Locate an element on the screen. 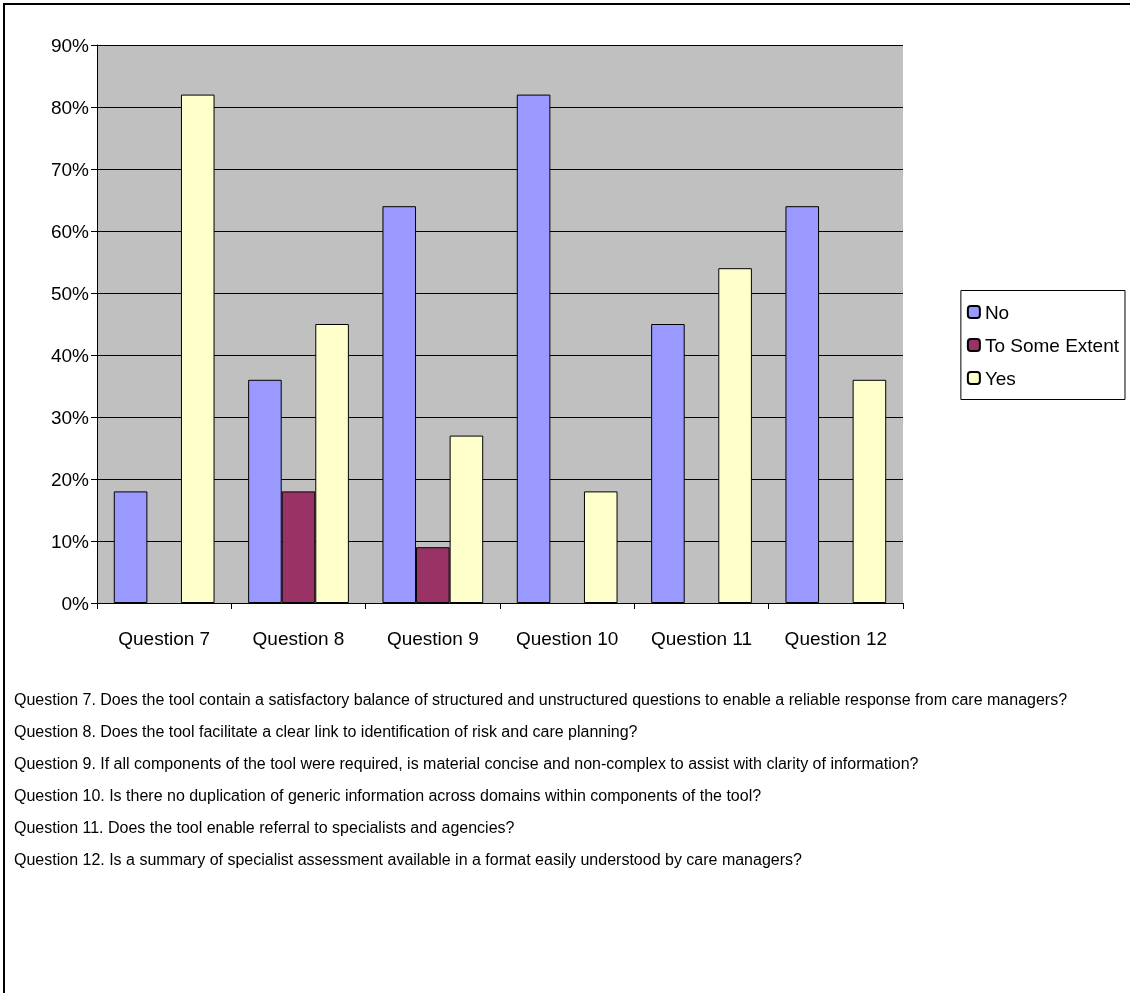 Image resolution: width=1133 pixels, height=994 pixels. text: Question 9. If all components of the tool were required, is material concise and non-complex to assist with clarity of information? is located at coordinates (467, 764).